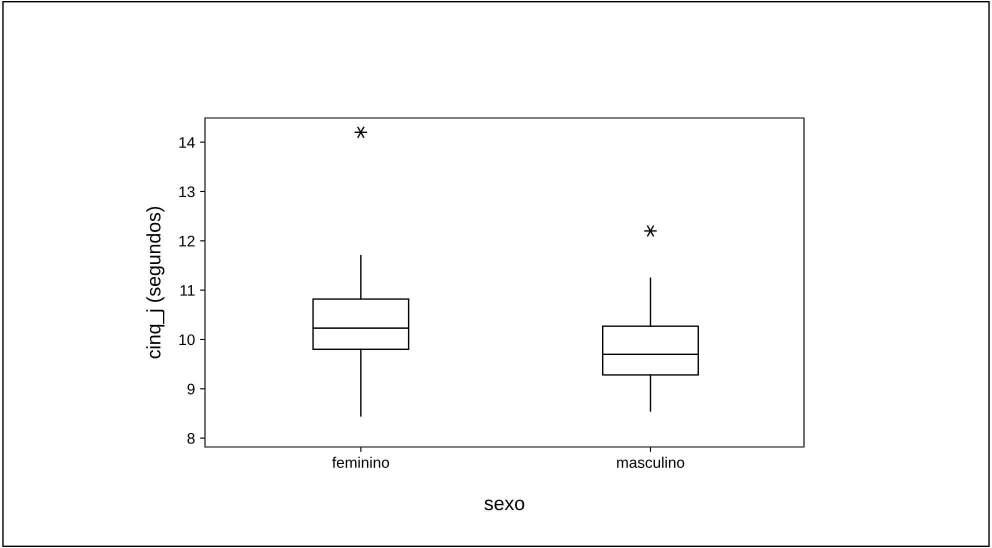  Describe the element at coordinates (187, 241) in the screenshot. I see `y-tick-label: 12` at that location.